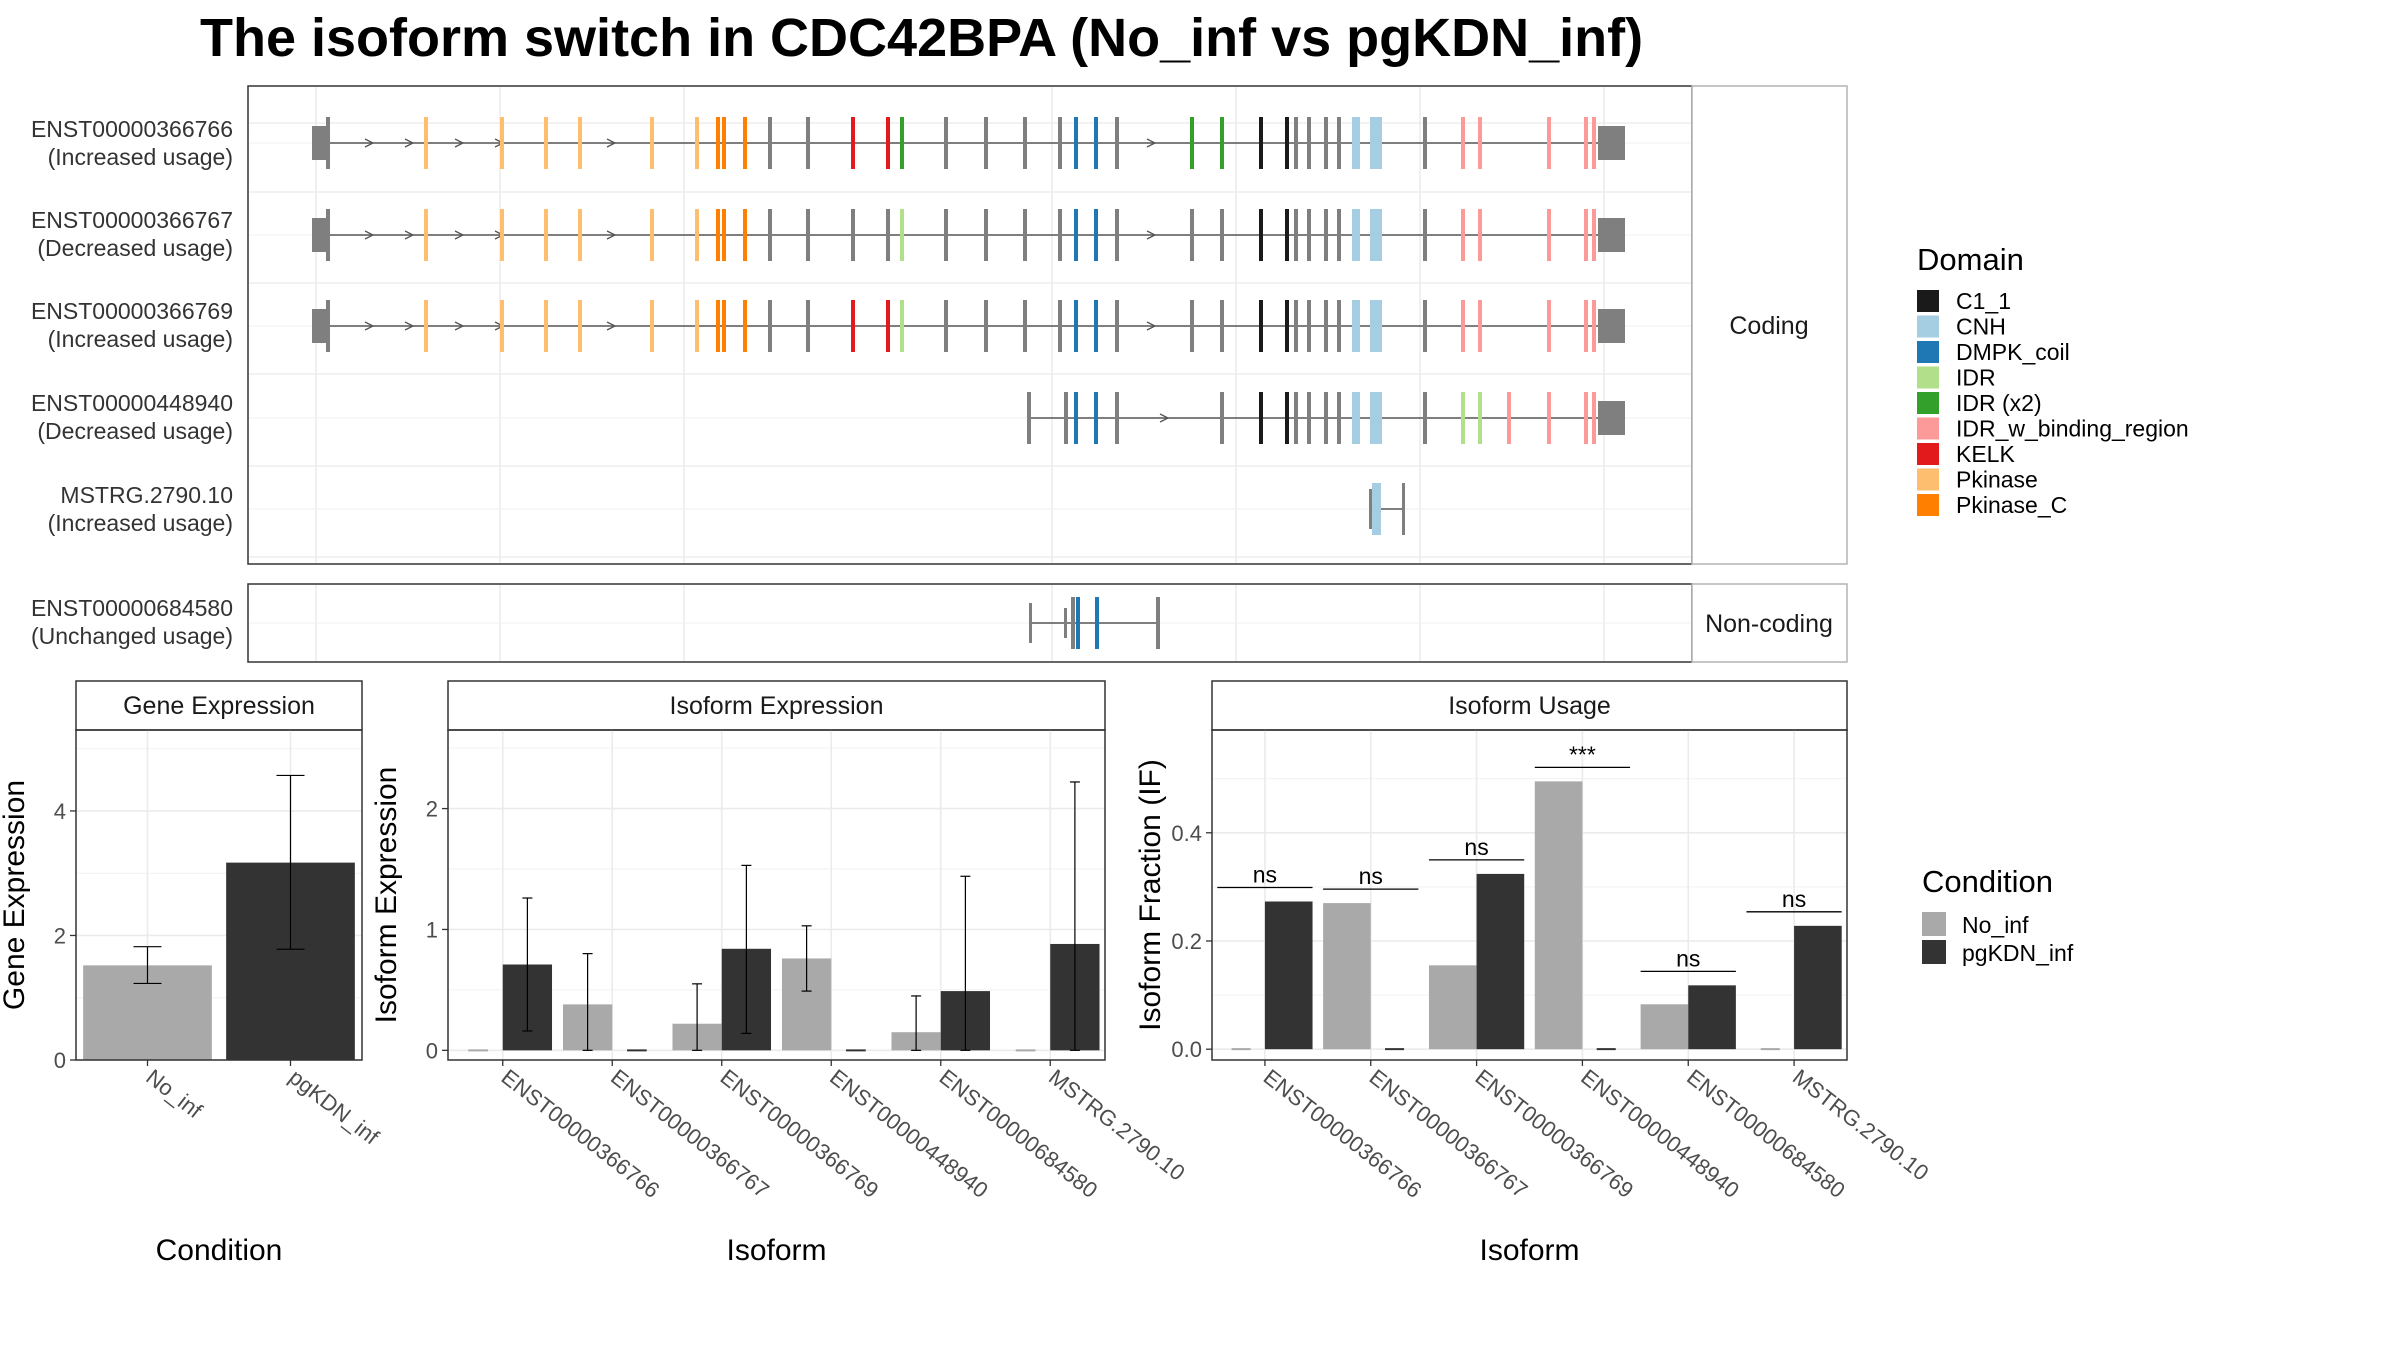 Image resolution: width=2400 pixels, height=1350 pixels. I want to click on panel-strip-title: Gene Expression, so click(219, 706).